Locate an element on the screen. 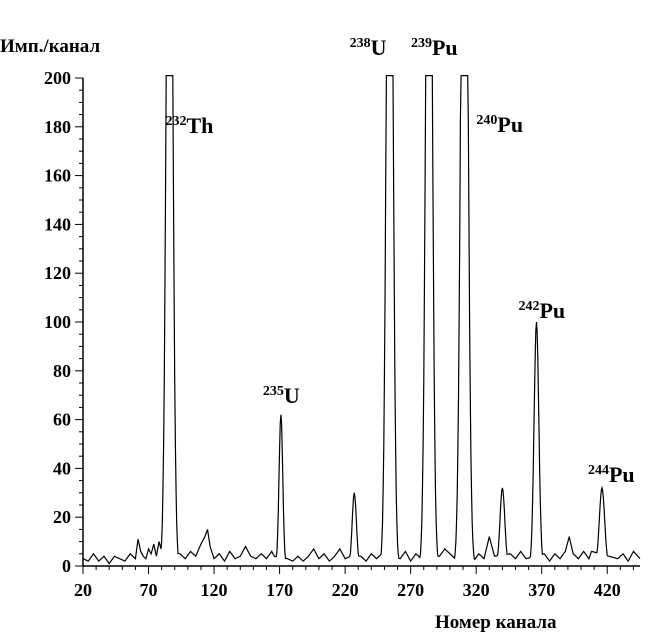 The image size is (670, 636). isotope-label-242: 242Pu is located at coordinates (541, 310).